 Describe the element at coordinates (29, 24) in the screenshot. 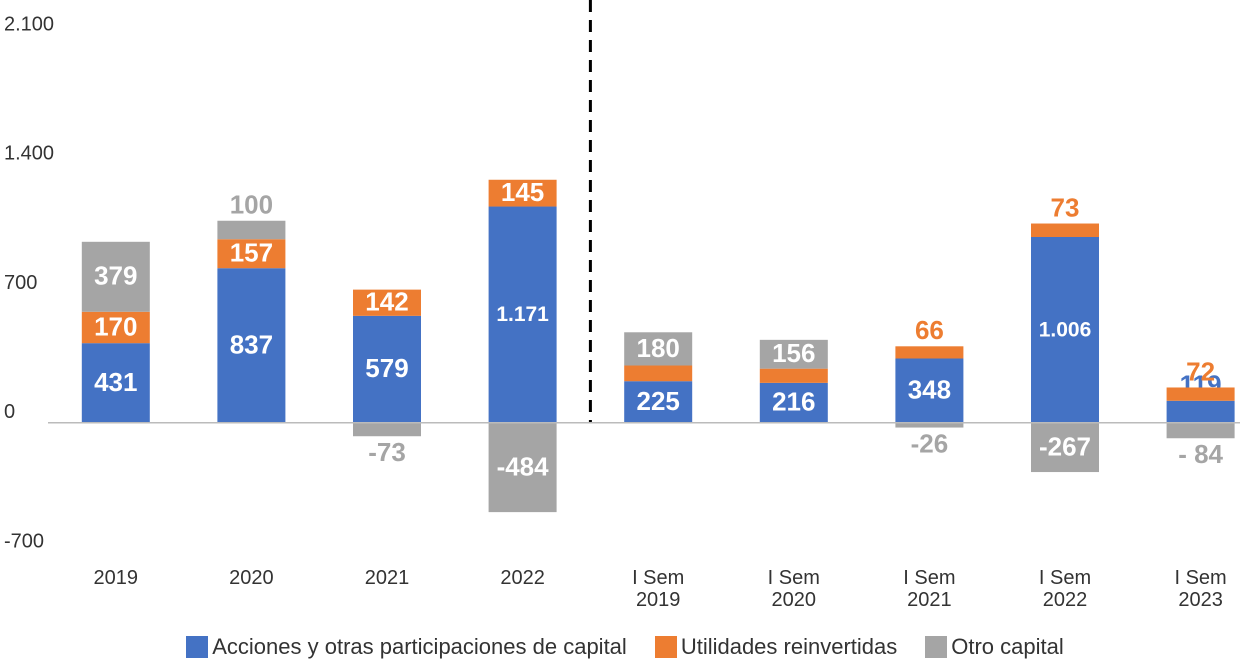

I see `y-tick-label: 2.100` at that location.